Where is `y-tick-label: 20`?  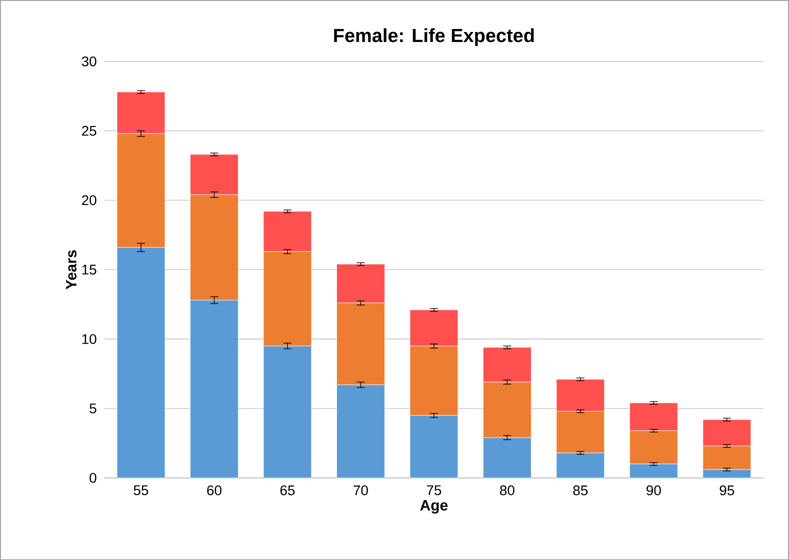 y-tick-label: 20 is located at coordinates (89, 200).